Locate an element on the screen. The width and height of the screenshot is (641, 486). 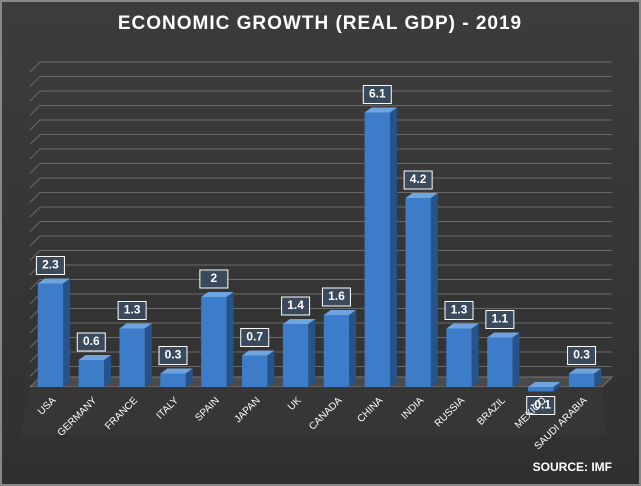
value-label: 0.7 is located at coordinates (254, 337).